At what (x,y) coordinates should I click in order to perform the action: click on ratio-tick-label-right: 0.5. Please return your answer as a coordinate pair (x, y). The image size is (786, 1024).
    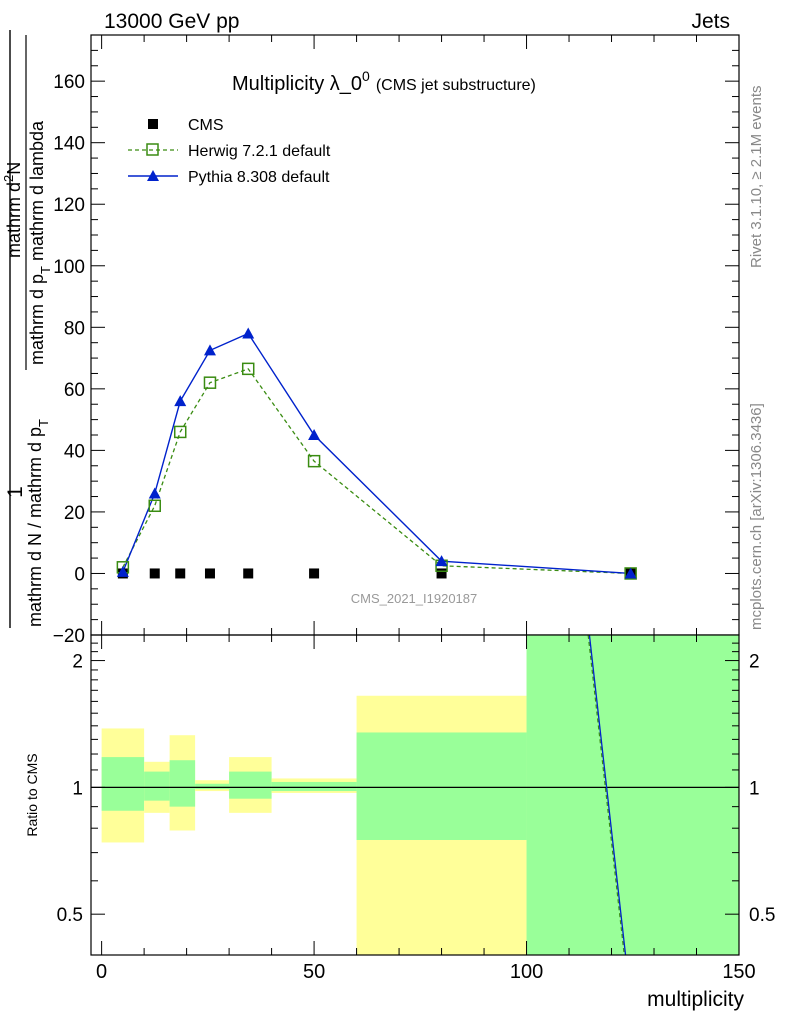
    Looking at the image, I should click on (762, 915).